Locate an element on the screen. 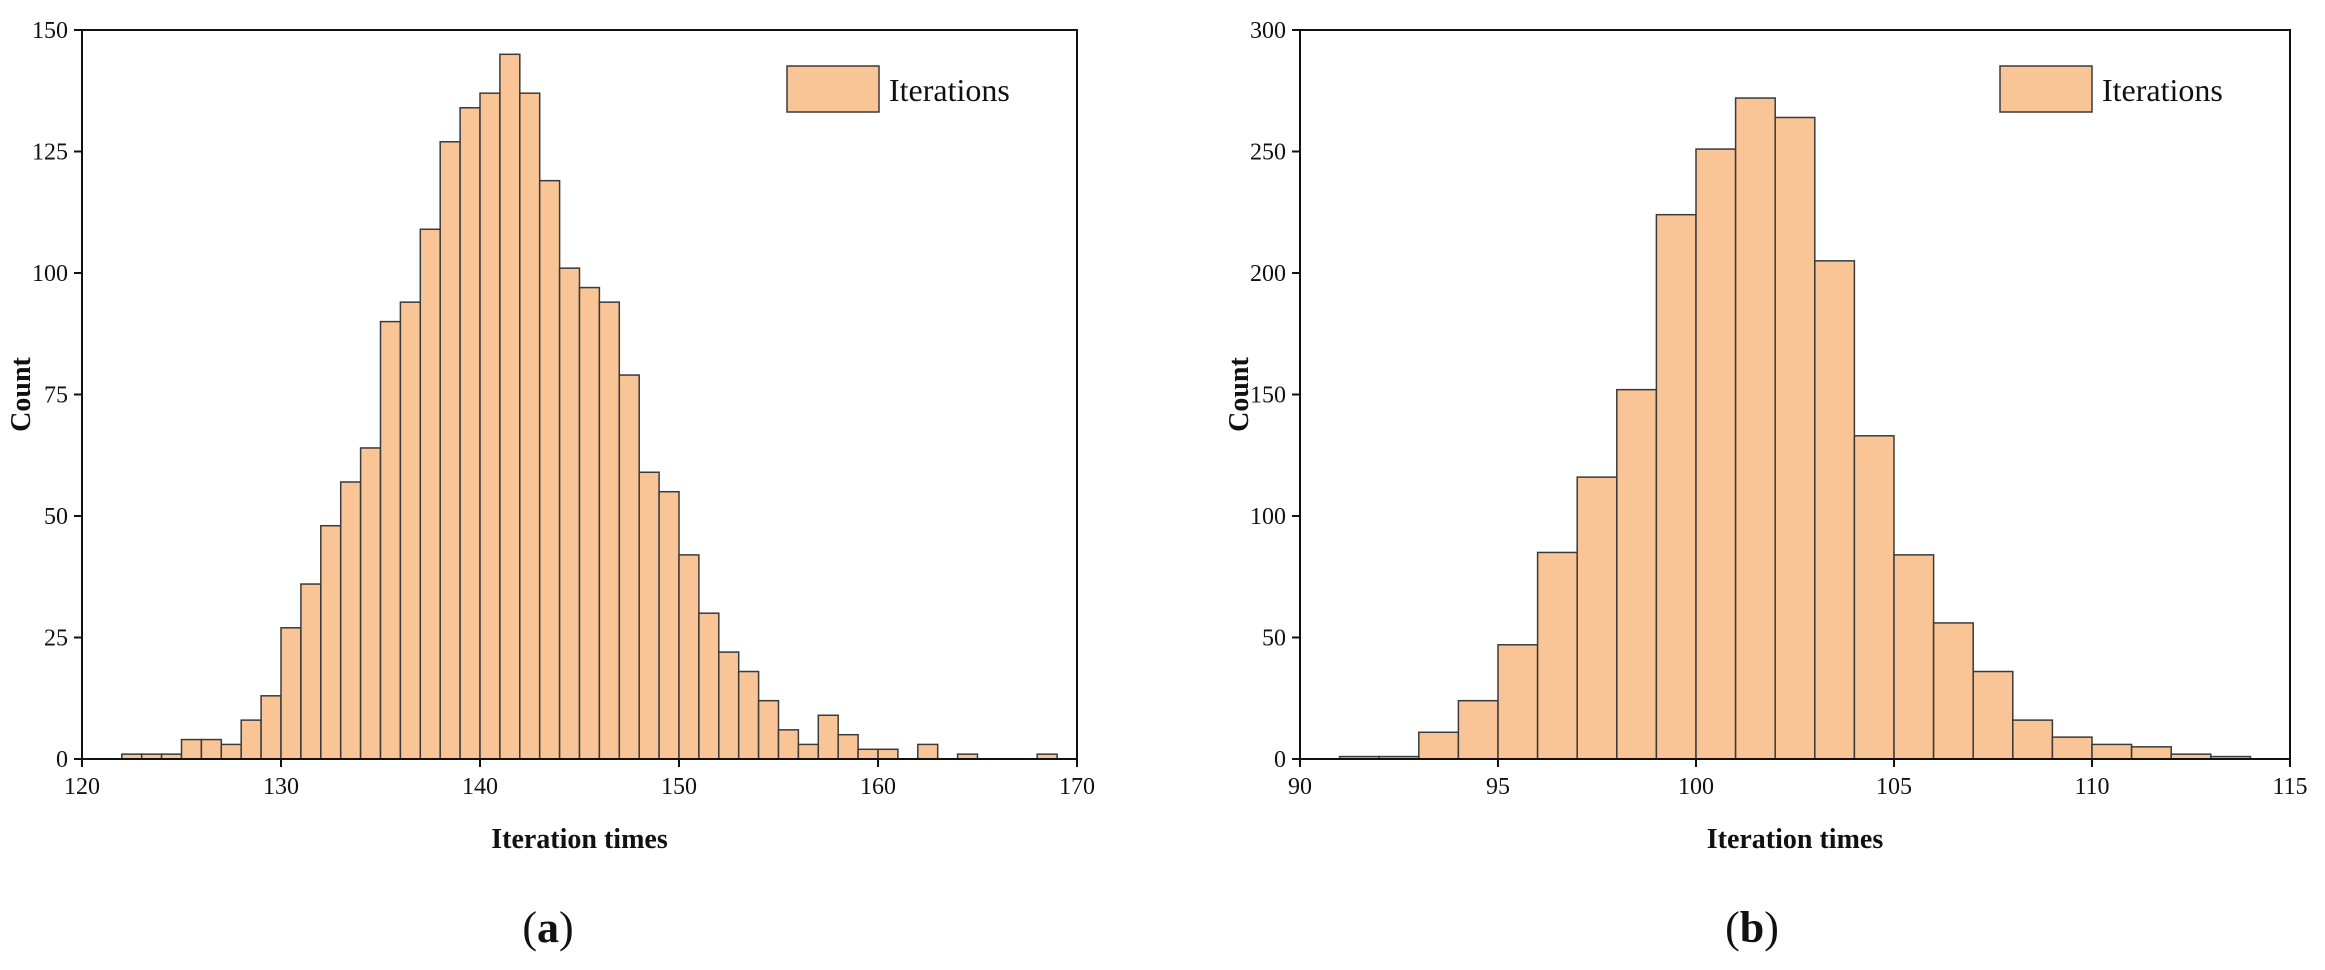 This screenshot has height=970, width=2325. x-axis-title-b: Iteration times is located at coordinates (1795, 839).